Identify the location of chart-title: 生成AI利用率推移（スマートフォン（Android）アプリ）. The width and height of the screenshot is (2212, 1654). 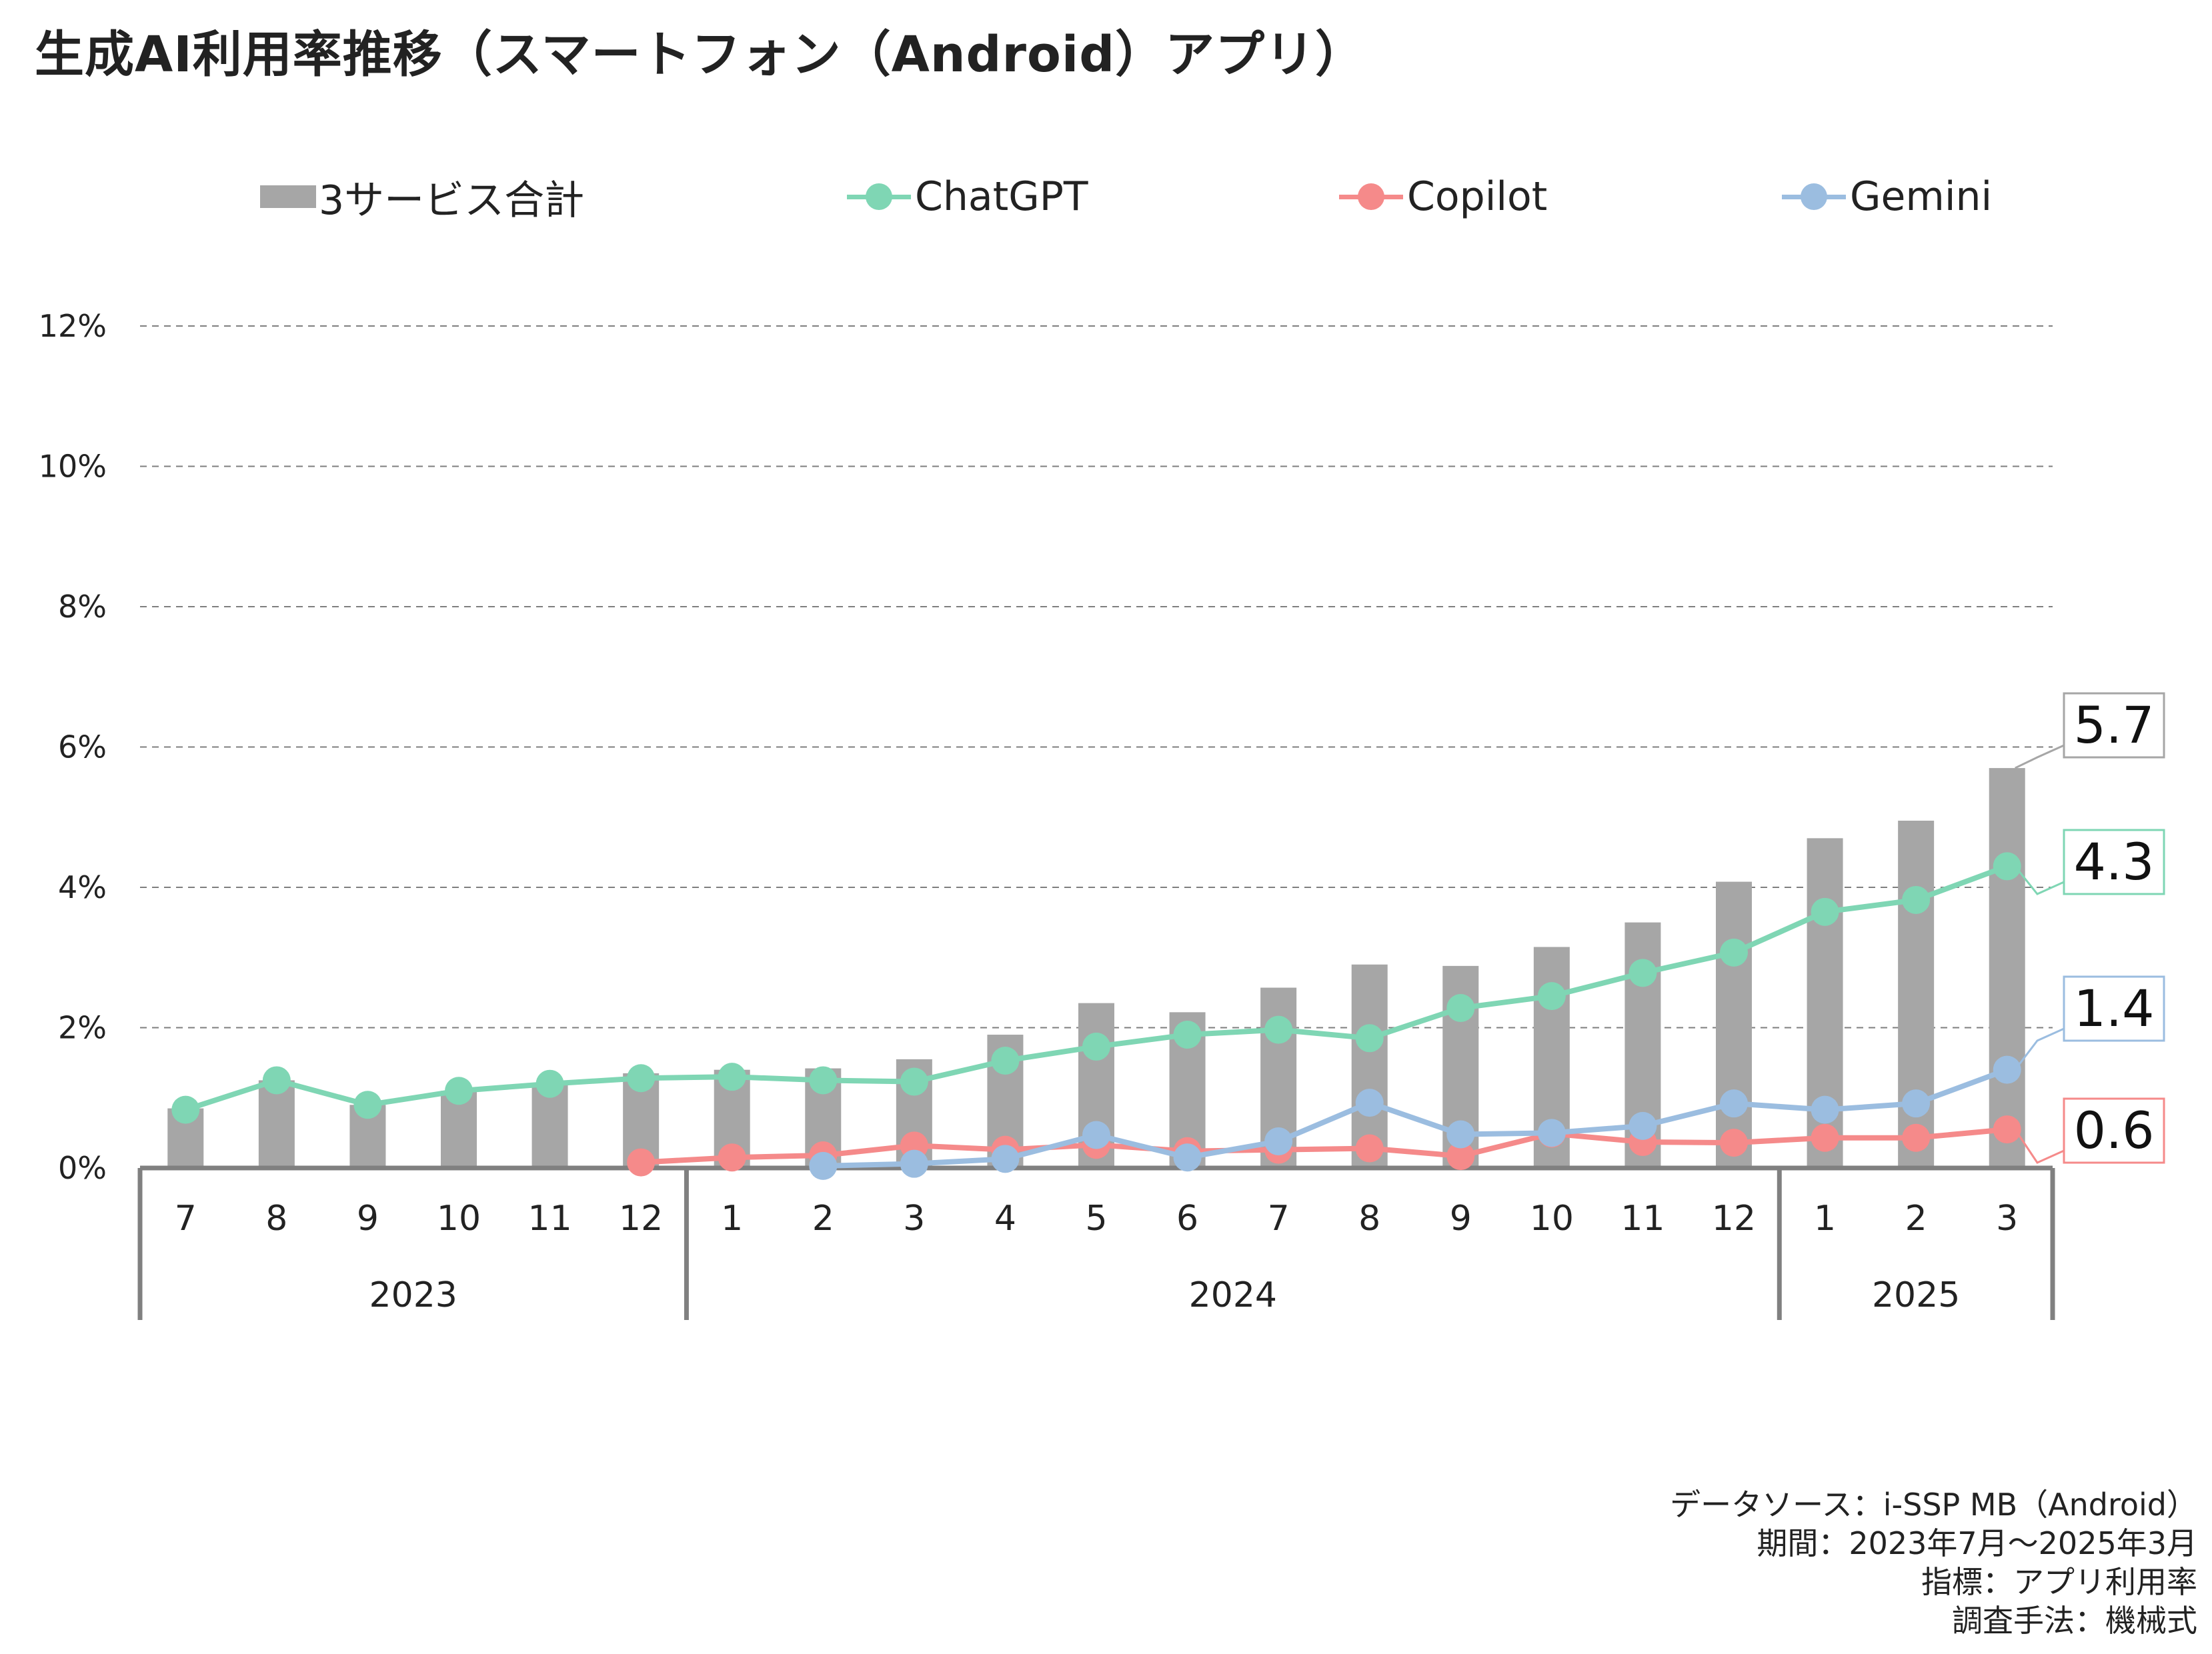
(700, 54).